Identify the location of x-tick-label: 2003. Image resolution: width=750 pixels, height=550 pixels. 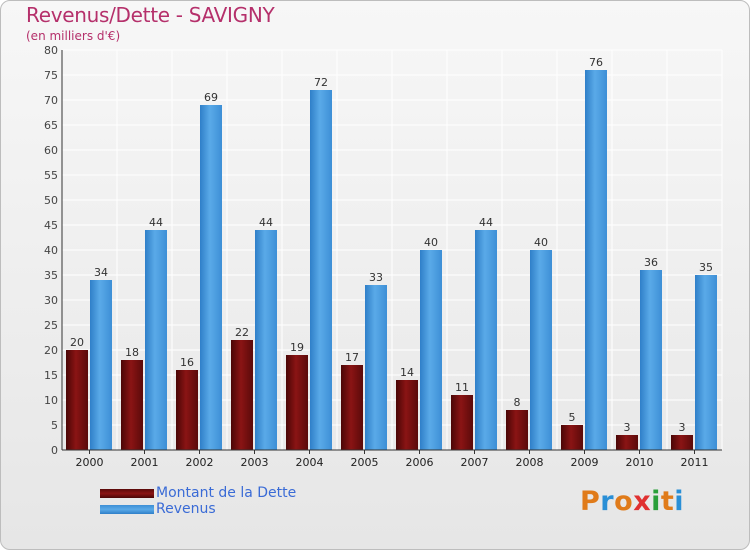
(255, 462).